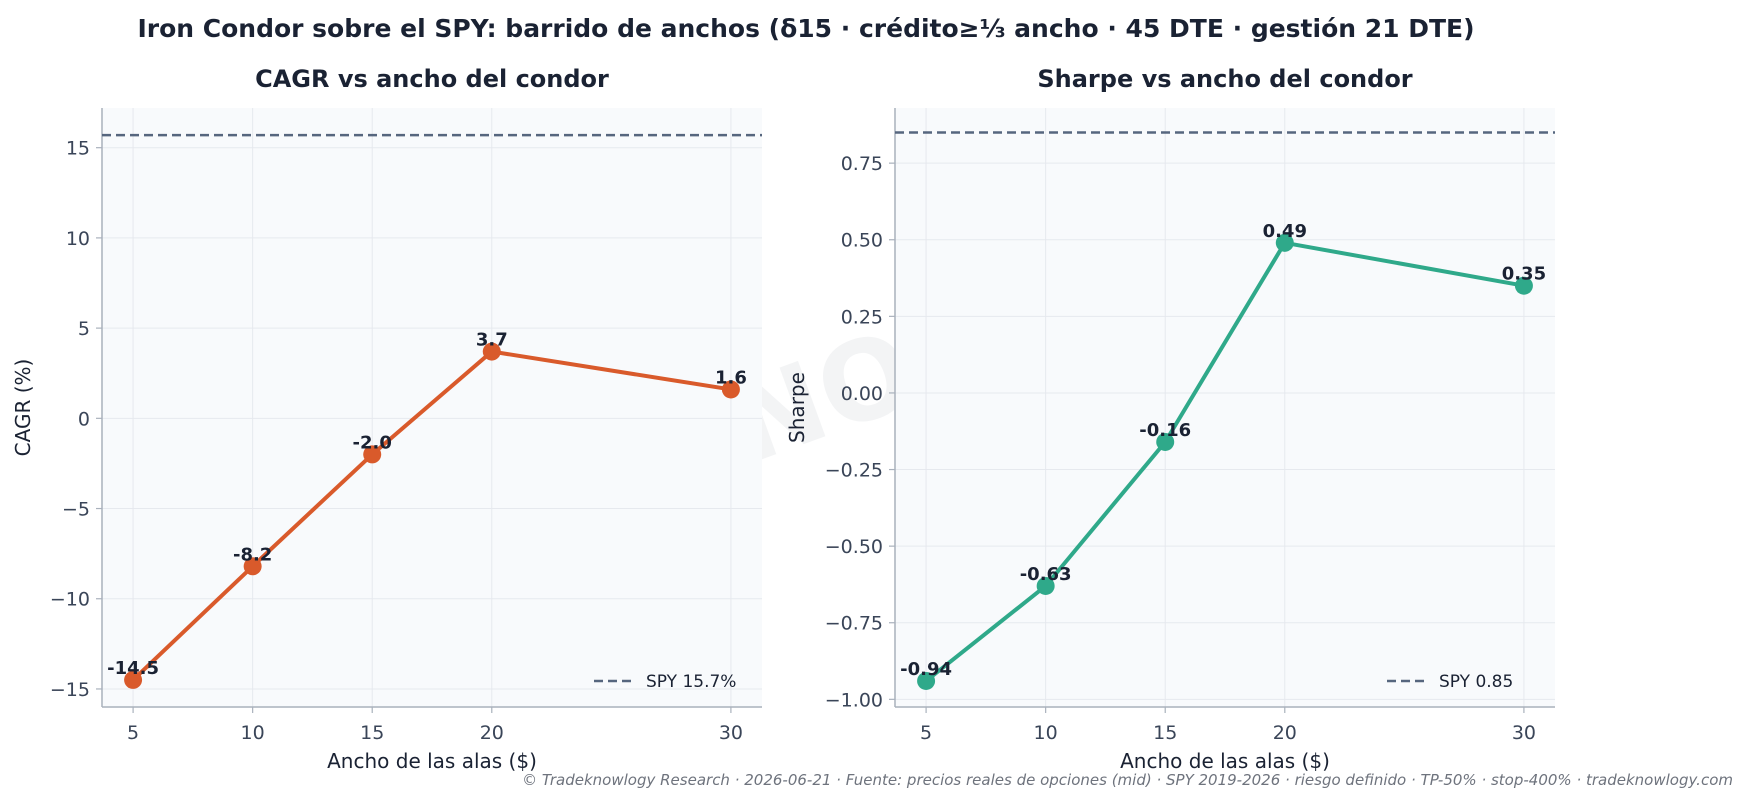  I want to click on sharpe-data-label: 0.49, so click(1285, 231).